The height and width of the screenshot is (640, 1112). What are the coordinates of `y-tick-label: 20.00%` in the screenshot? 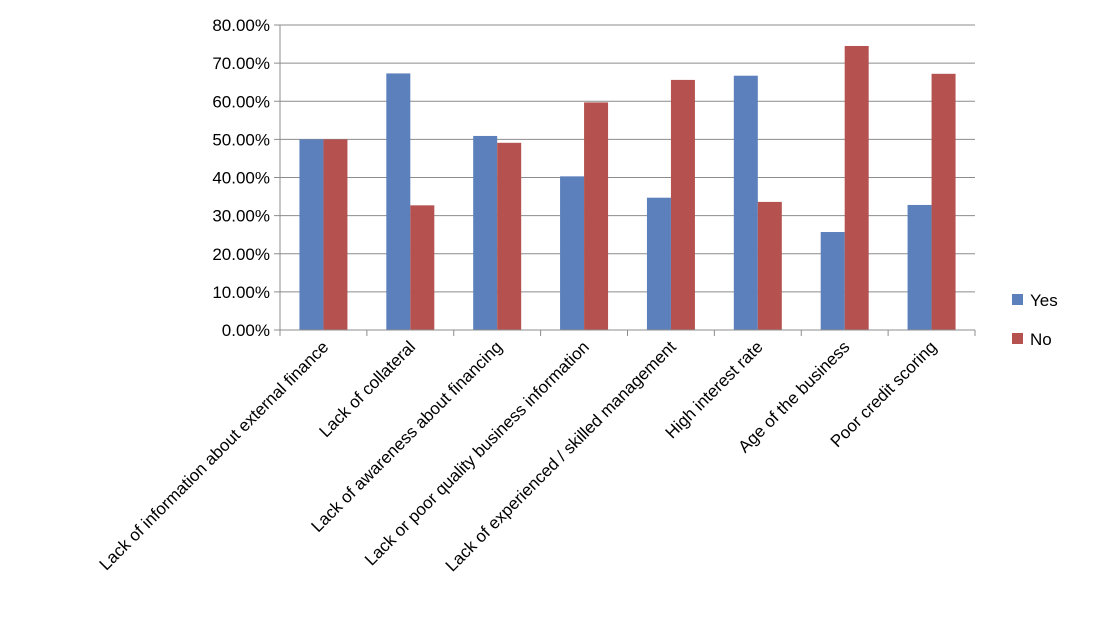 It's located at (241, 254).